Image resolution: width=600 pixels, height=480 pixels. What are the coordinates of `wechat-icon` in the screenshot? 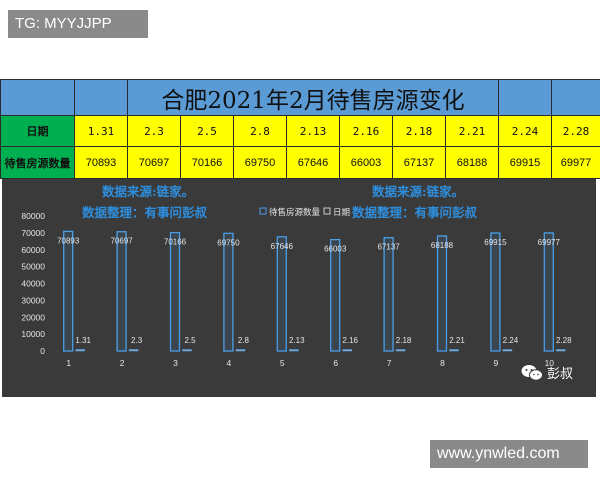 It's located at (532, 372).